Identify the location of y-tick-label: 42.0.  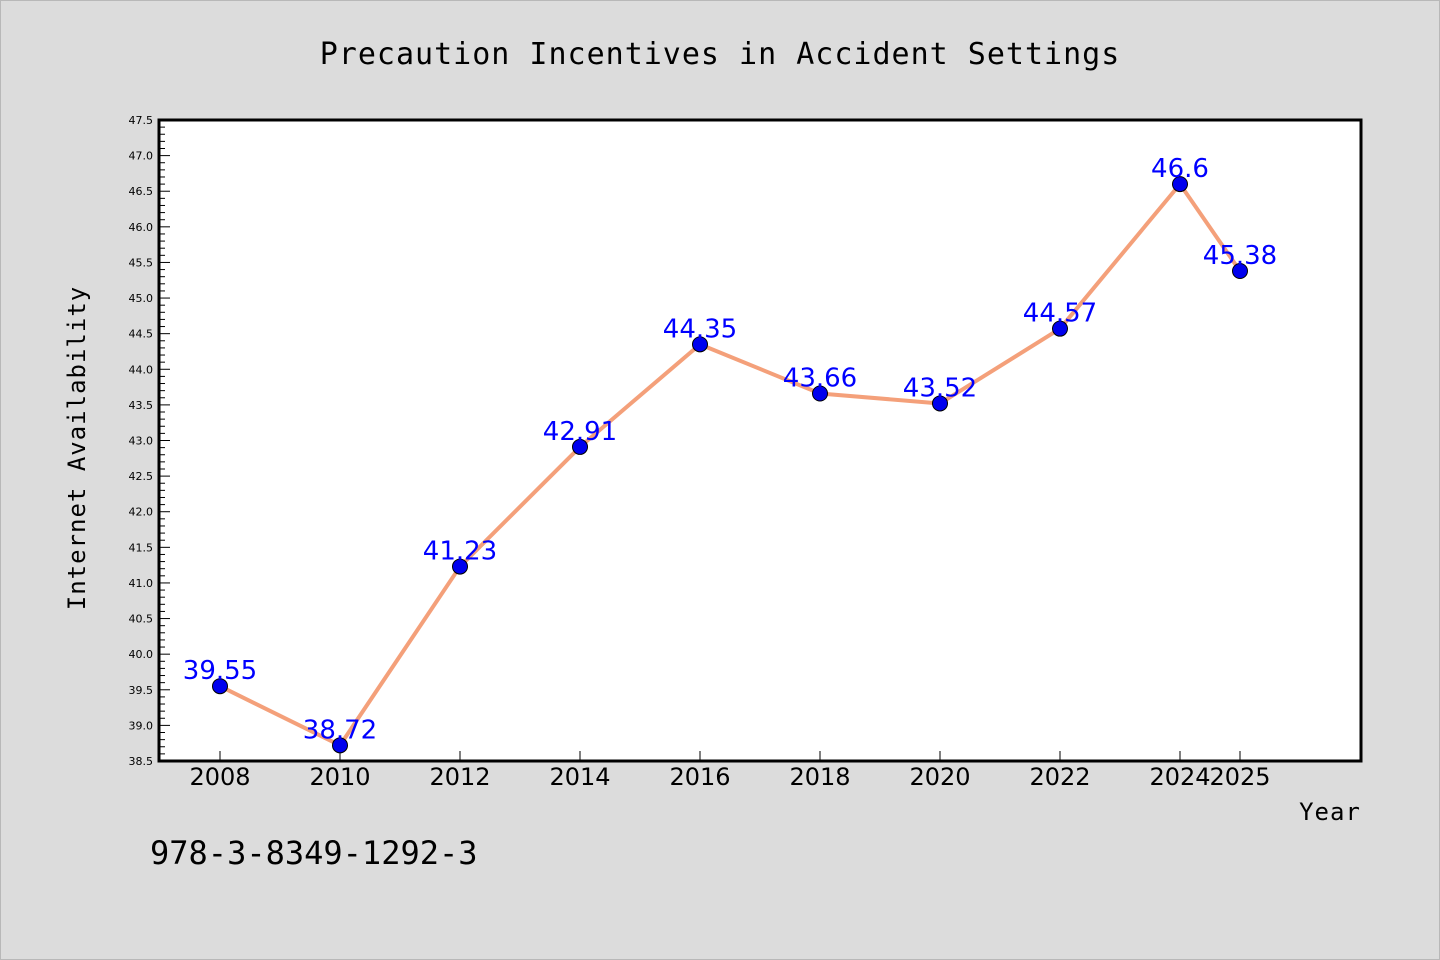
(141, 512).